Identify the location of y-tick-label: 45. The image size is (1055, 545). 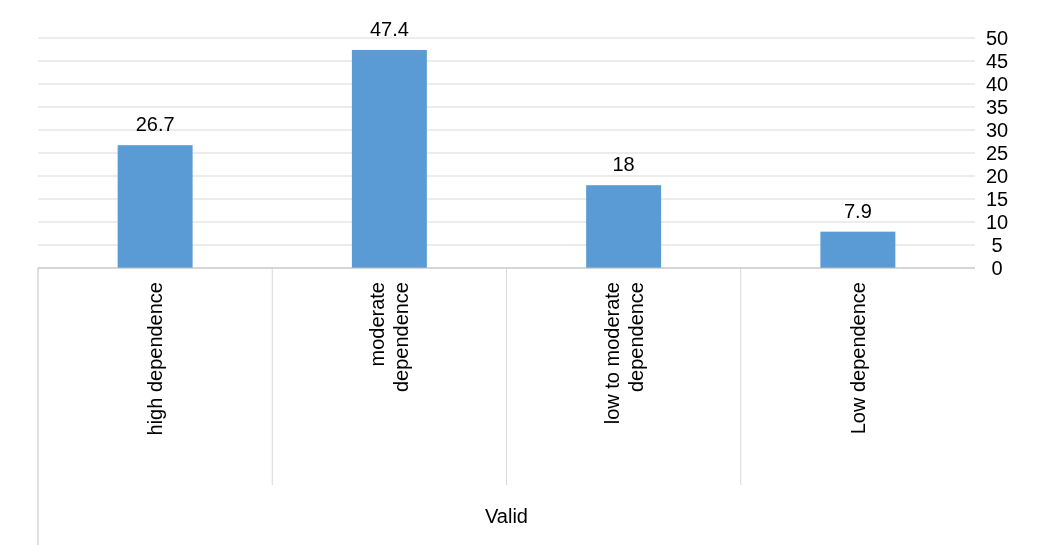
(997, 61).